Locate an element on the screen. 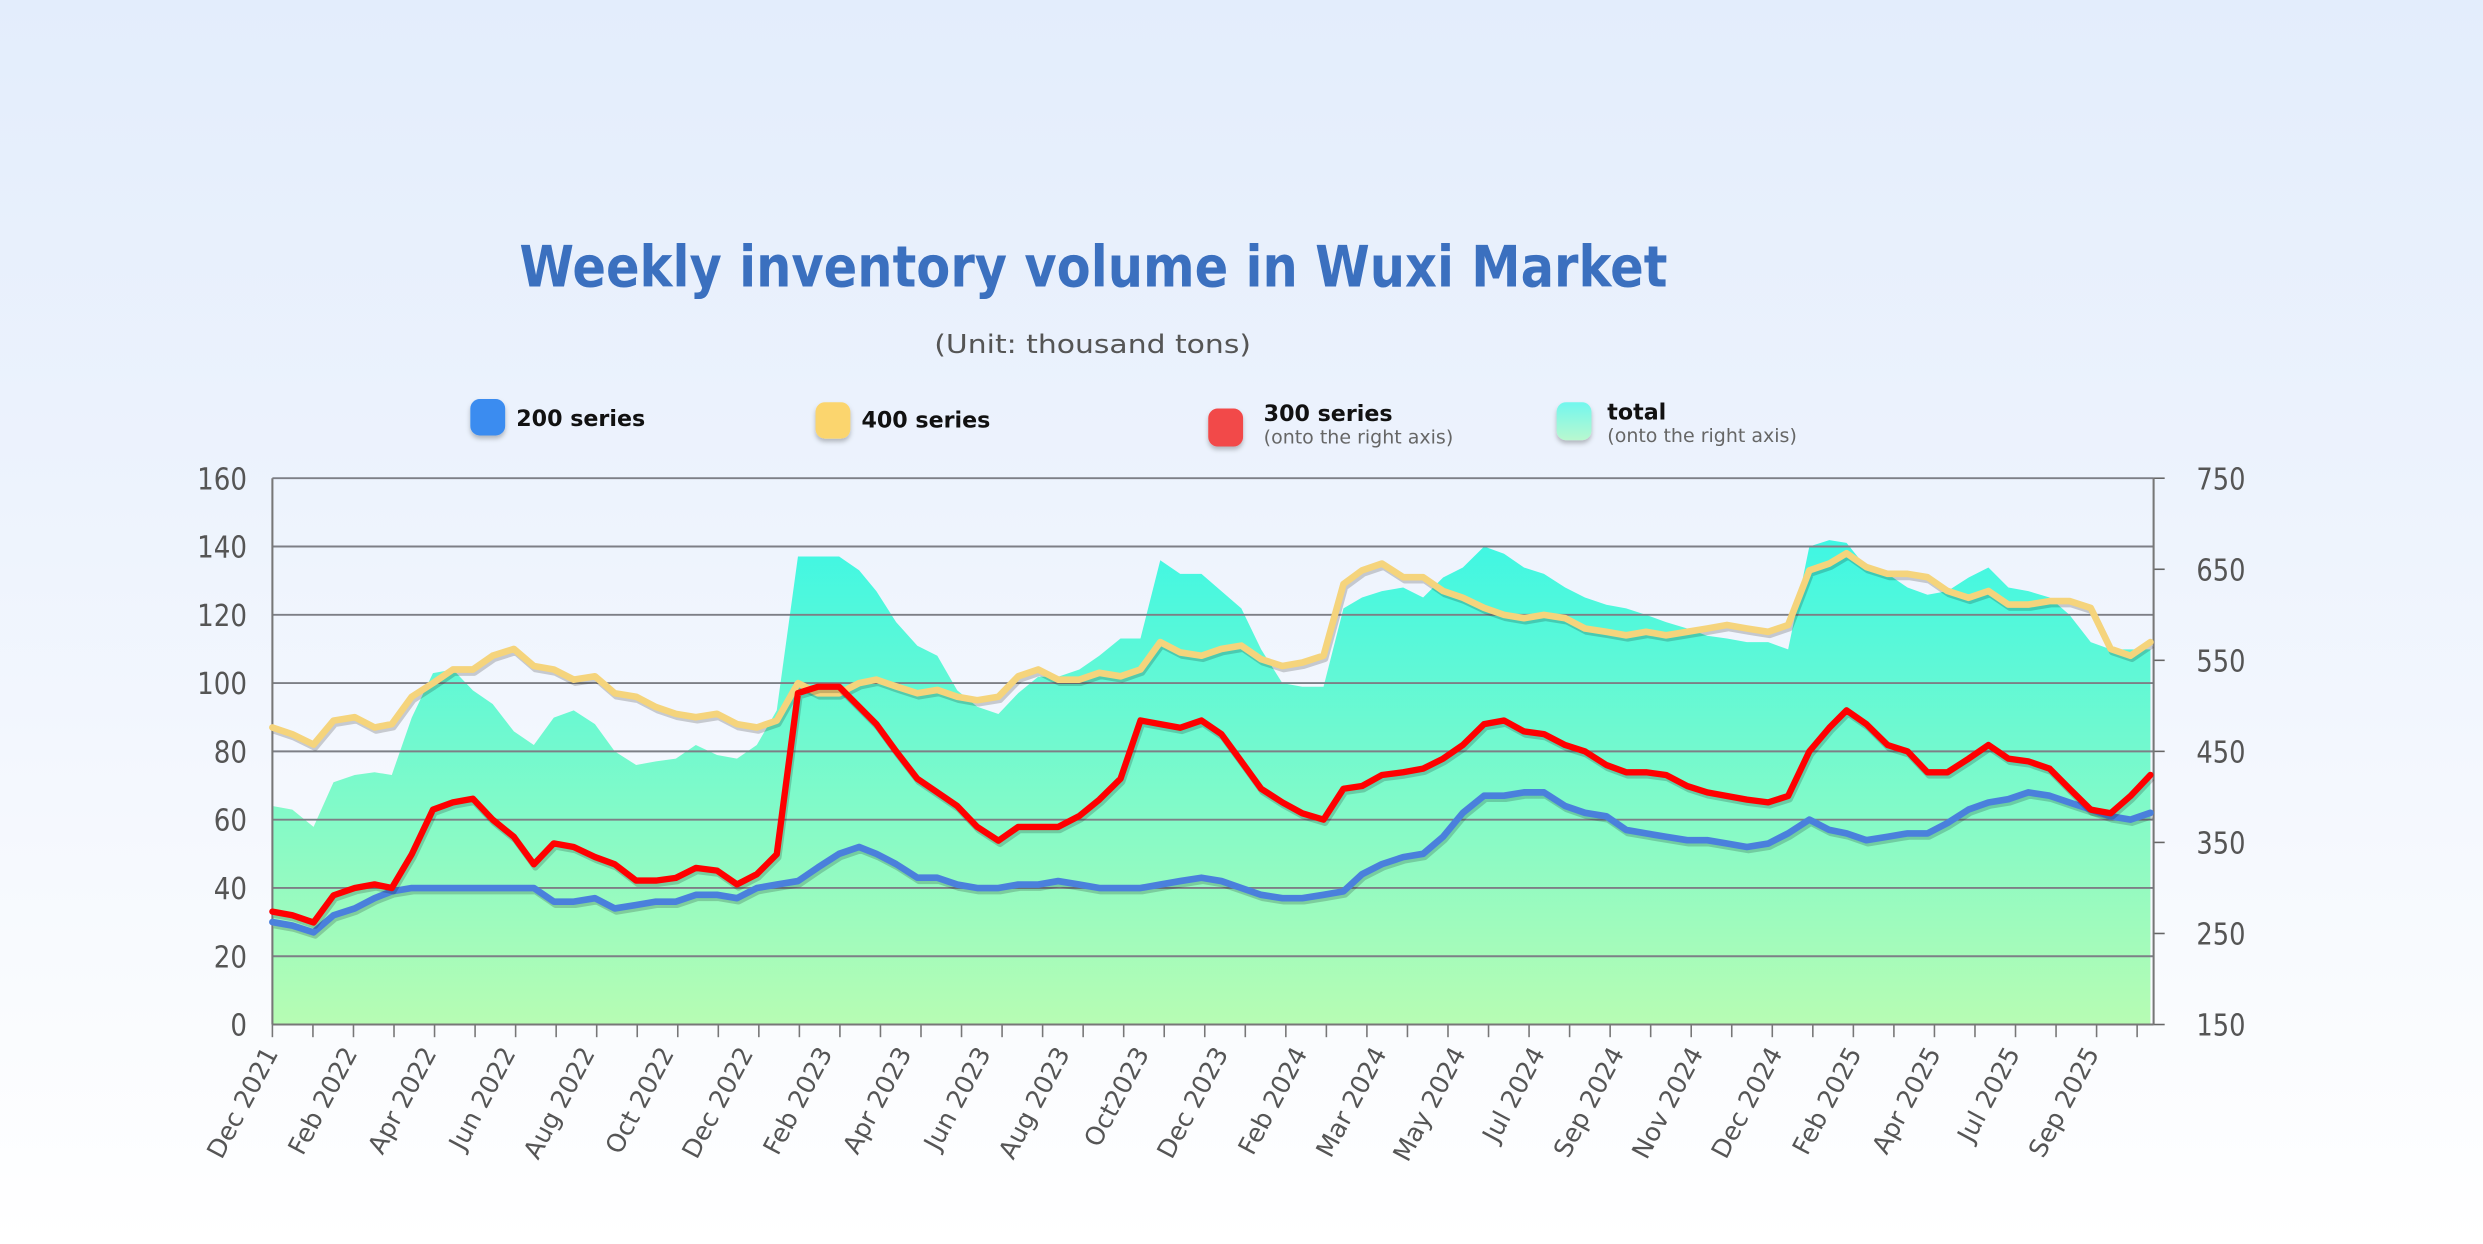  x-tick-label: Feb 2024 is located at coordinates (1273, 1101).